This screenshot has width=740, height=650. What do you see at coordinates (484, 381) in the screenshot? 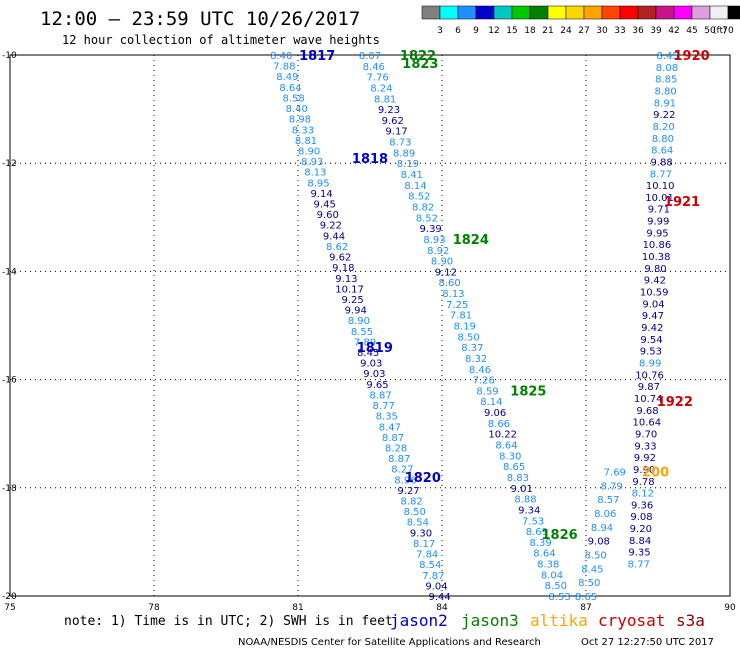
I see `swh-value-label: 7.26` at bounding box center [484, 381].